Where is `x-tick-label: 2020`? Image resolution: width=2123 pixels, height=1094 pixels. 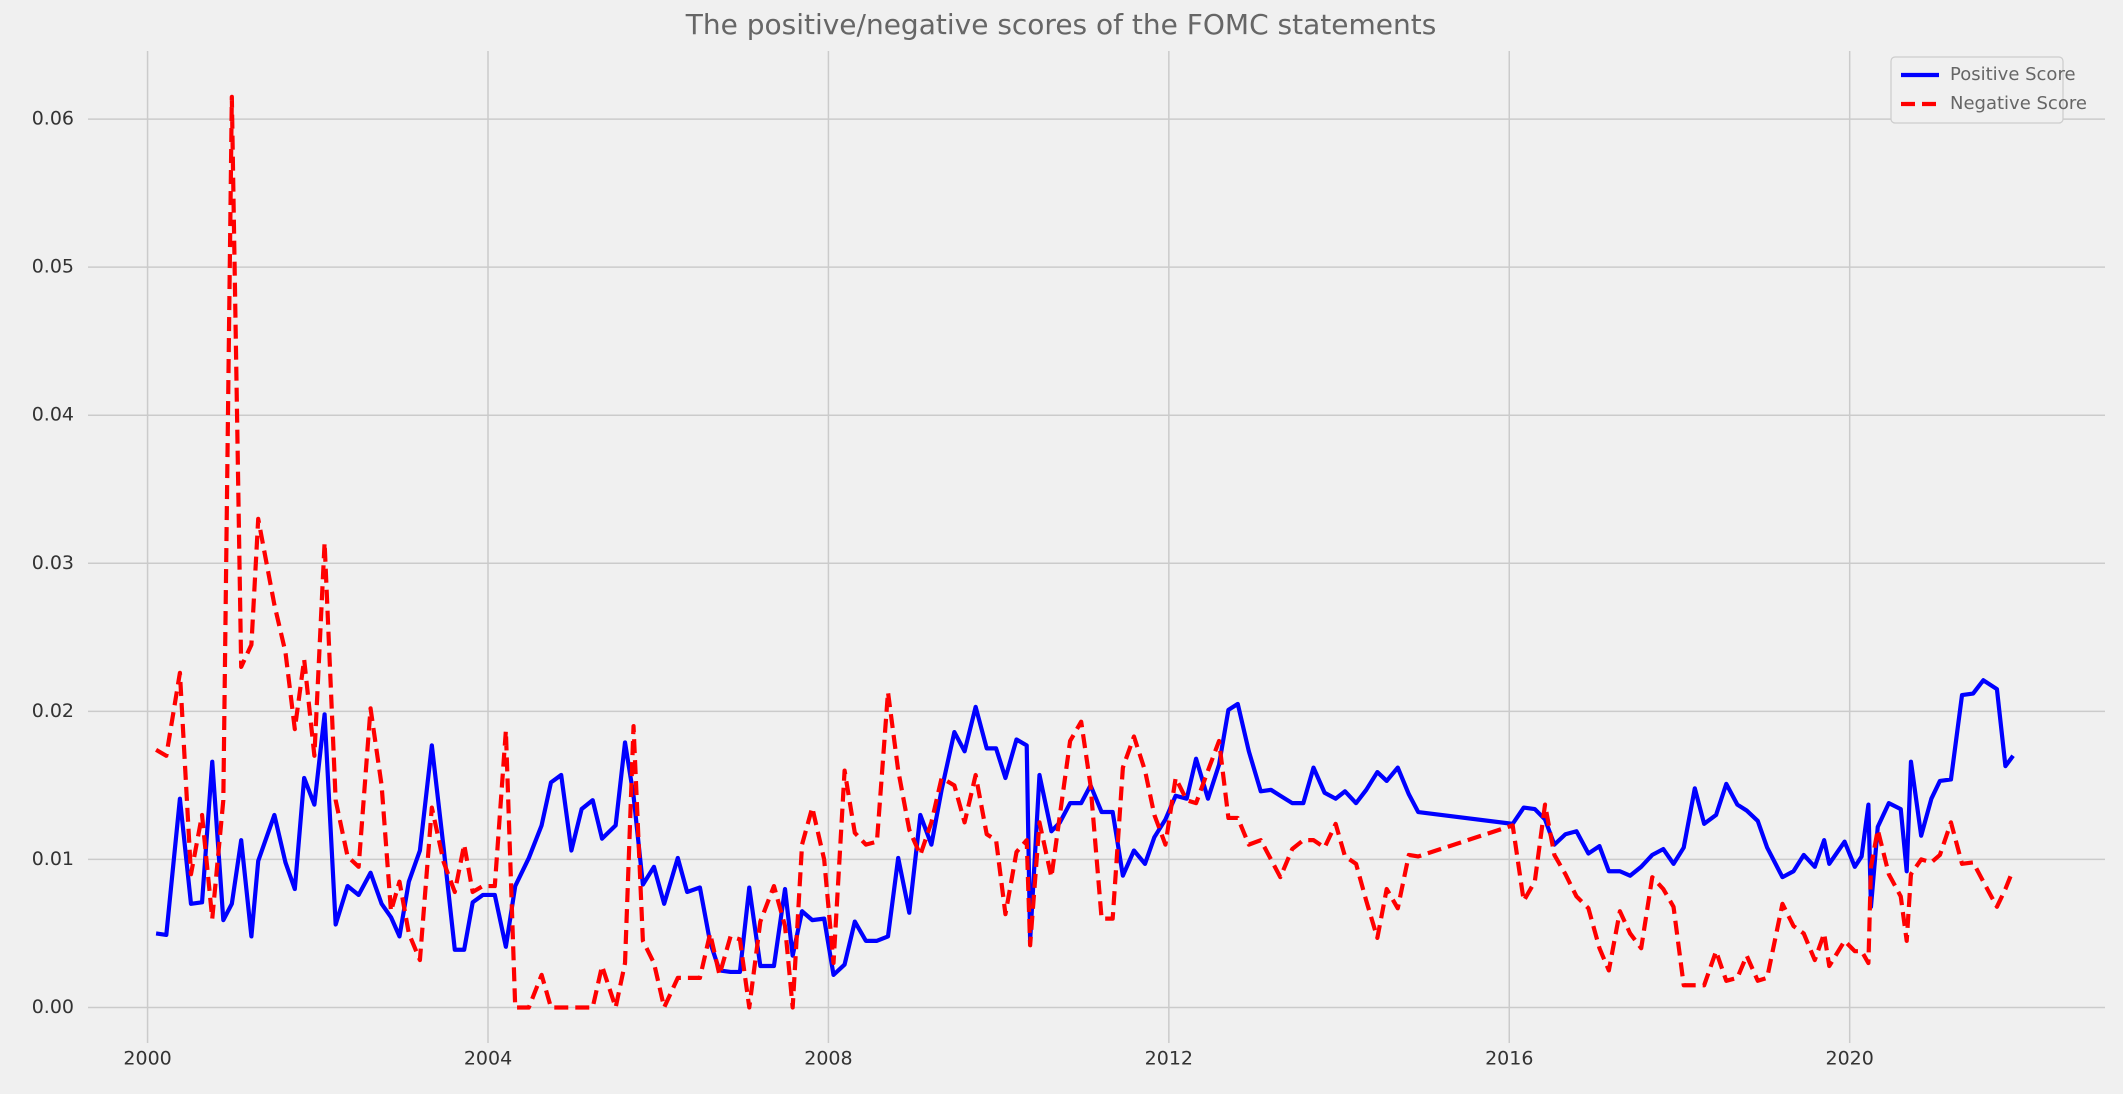 x-tick-label: 2020 is located at coordinates (1850, 1059).